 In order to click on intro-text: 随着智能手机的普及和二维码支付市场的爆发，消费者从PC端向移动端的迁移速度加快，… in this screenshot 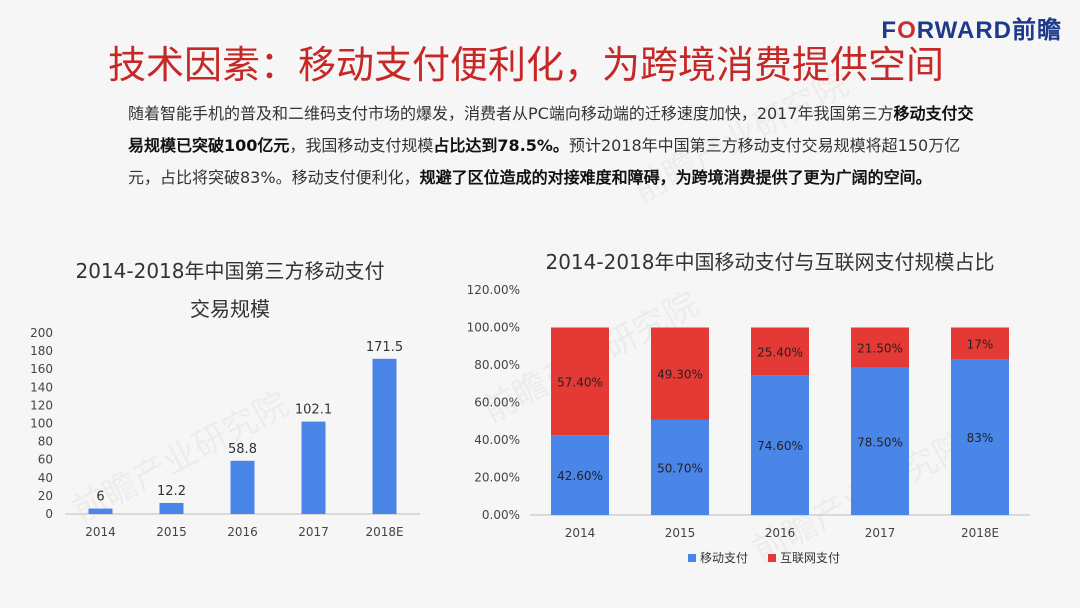, I will do `click(511, 113)`.